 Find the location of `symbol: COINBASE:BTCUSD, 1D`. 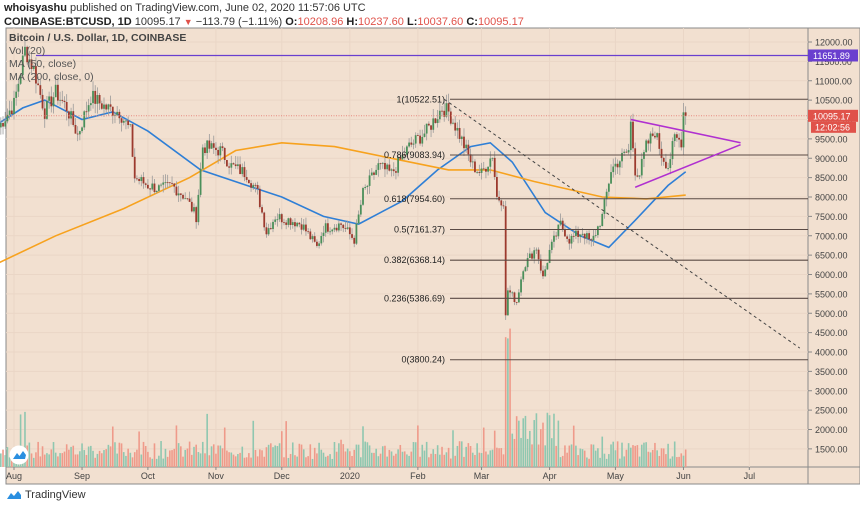

symbol: COINBASE:BTCUSD, 1D is located at coordinates (68, 22).